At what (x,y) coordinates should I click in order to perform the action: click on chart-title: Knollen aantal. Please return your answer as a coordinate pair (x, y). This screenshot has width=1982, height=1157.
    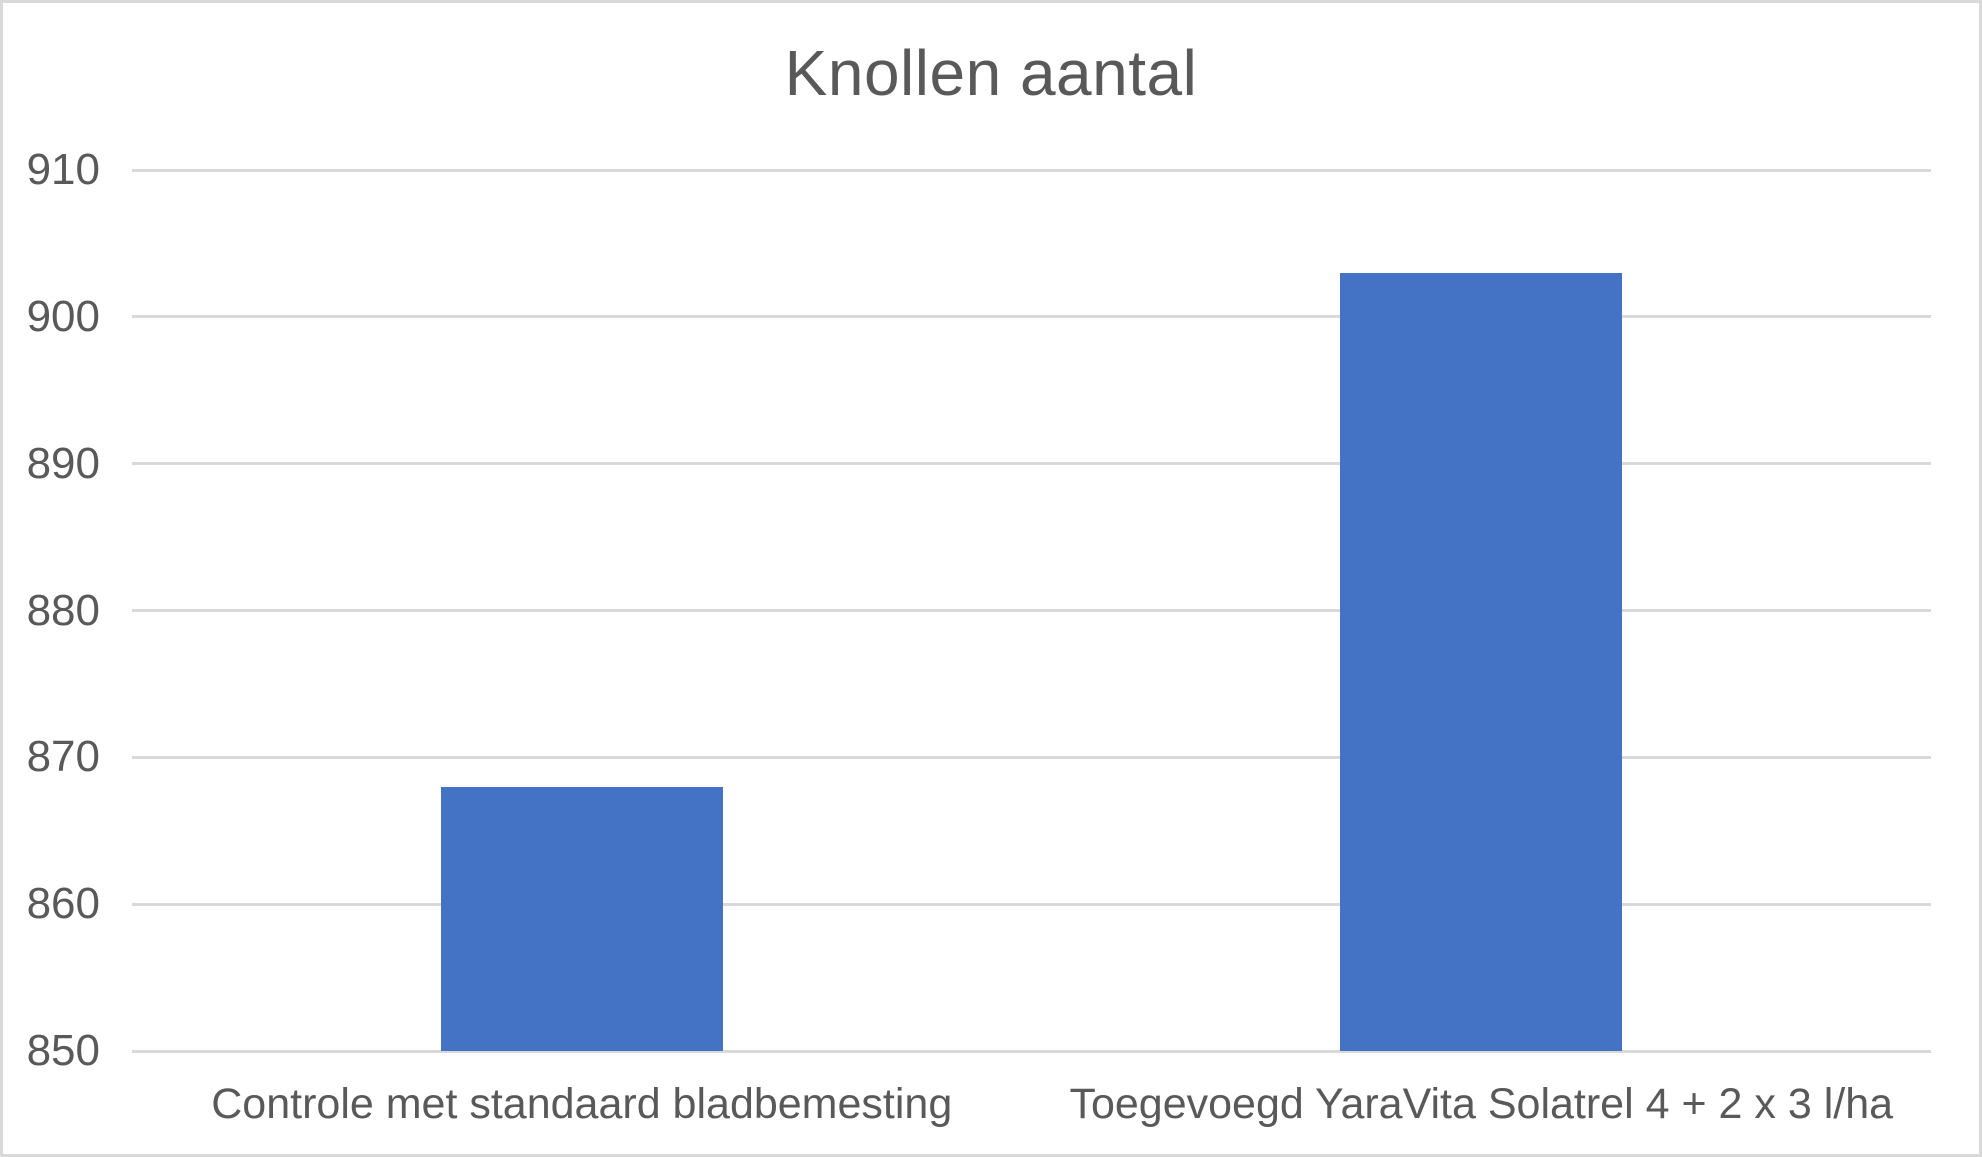
    Looking at the image, I should click on (991, 73).